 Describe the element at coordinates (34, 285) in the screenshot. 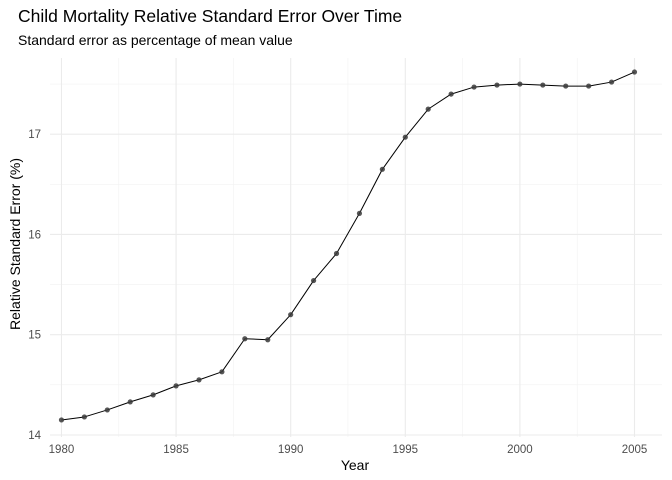

I see `y-axis-ticks: 14 15 16 17` at that location.